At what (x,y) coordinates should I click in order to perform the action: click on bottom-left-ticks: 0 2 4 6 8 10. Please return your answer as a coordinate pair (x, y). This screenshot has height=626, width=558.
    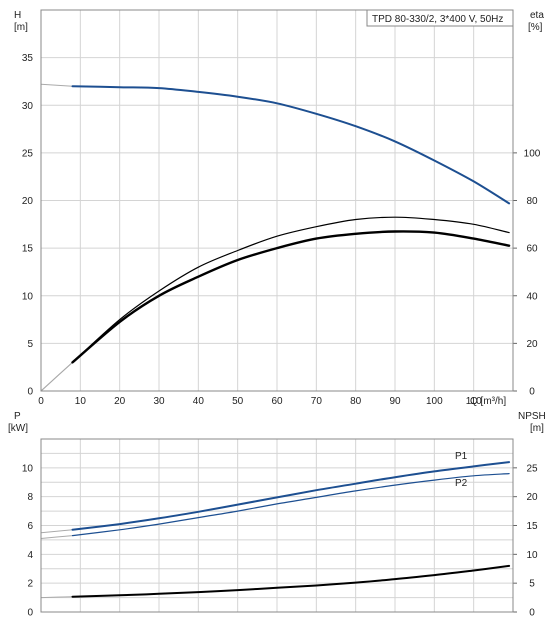
    Looking at the image, I should click on (28, 540).